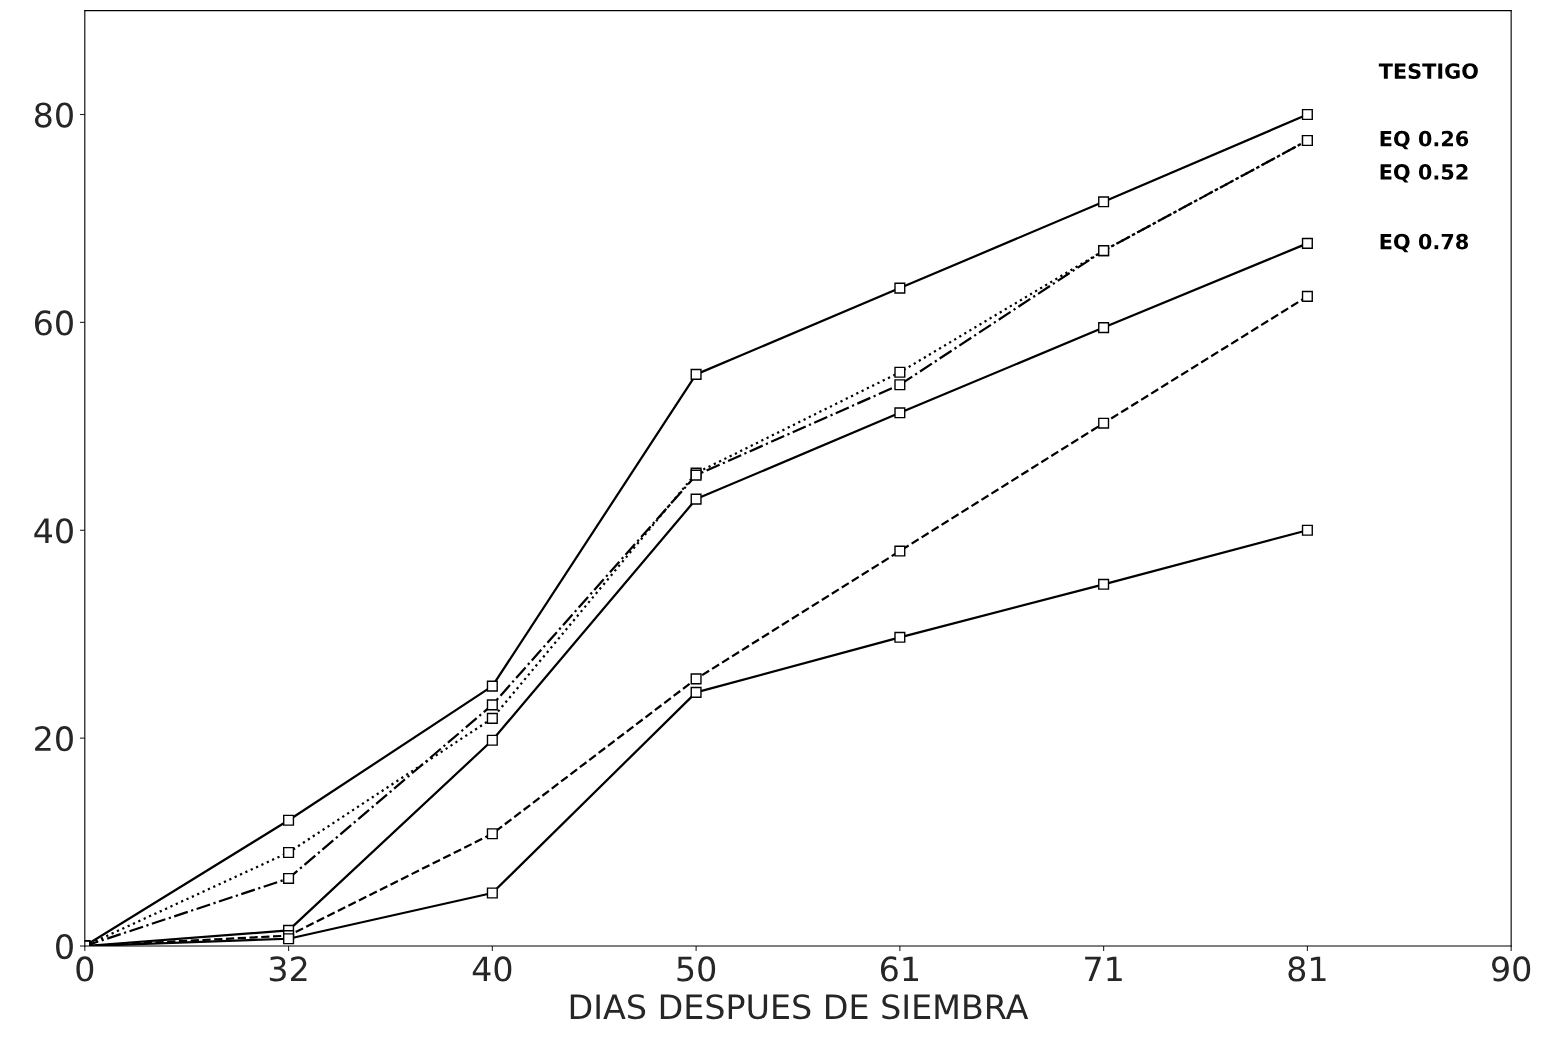 The width and height of the screenshot is (1542, 1057). I want to click on text: EQ 0.26, so click(1424, 140).